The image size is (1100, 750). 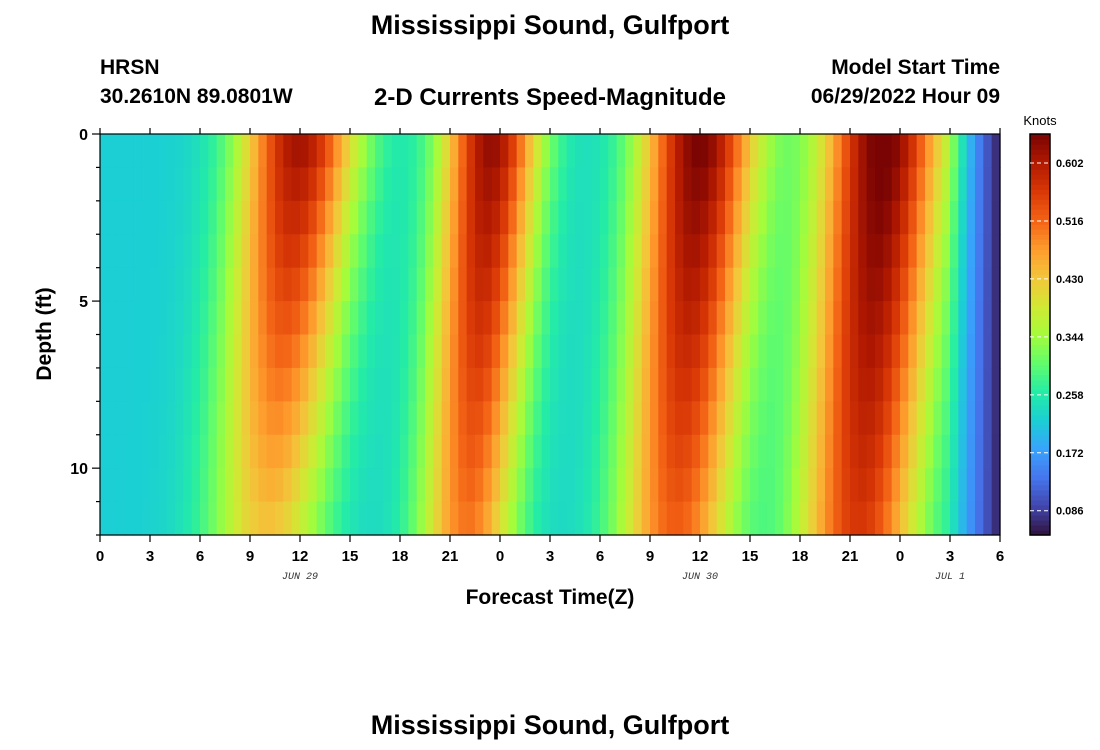 I want to click on colorbar-tick-label: 0.344, so click(x=1070, y=338).